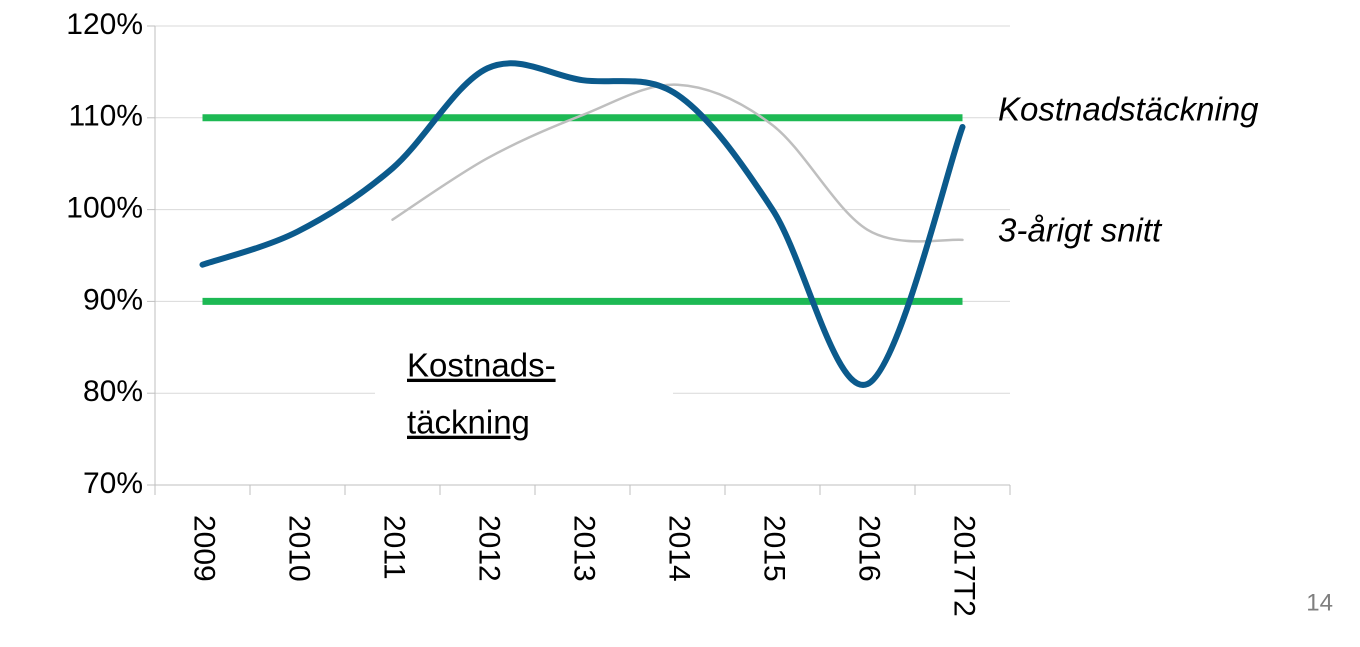 Image resolution: width=1360 pixels, height=647 pixels. I want to click on annotation: Kostnads-, so click(481, 365).